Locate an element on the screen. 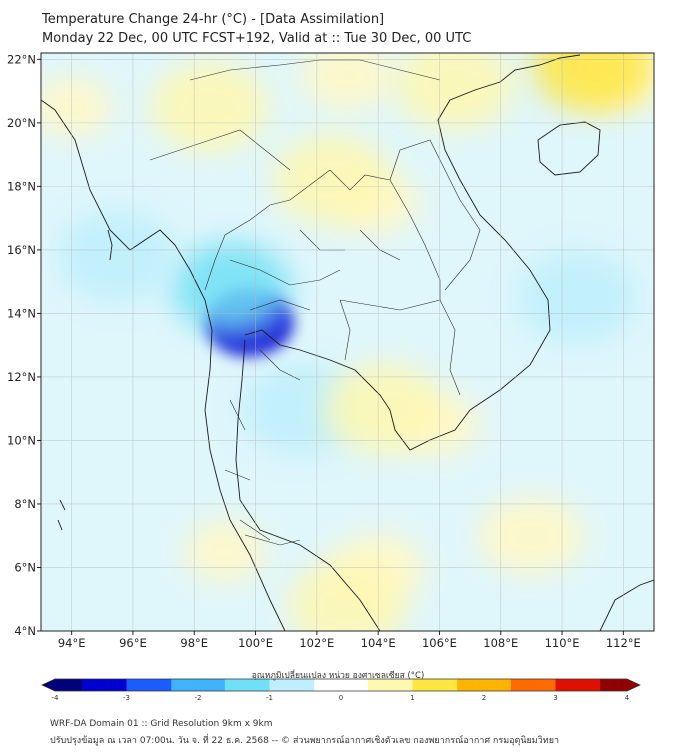 The height and width of the screenshot is (756, 676). colorbar-tick-label: 4 is located at coordinates (627, 698).